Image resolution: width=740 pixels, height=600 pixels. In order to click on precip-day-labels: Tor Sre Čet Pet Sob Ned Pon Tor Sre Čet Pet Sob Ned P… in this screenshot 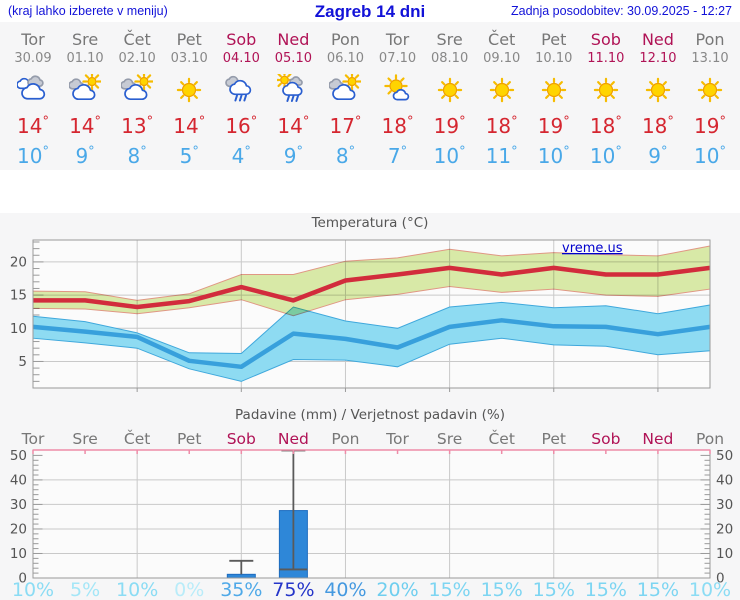, I will do `click(372, 438)`.